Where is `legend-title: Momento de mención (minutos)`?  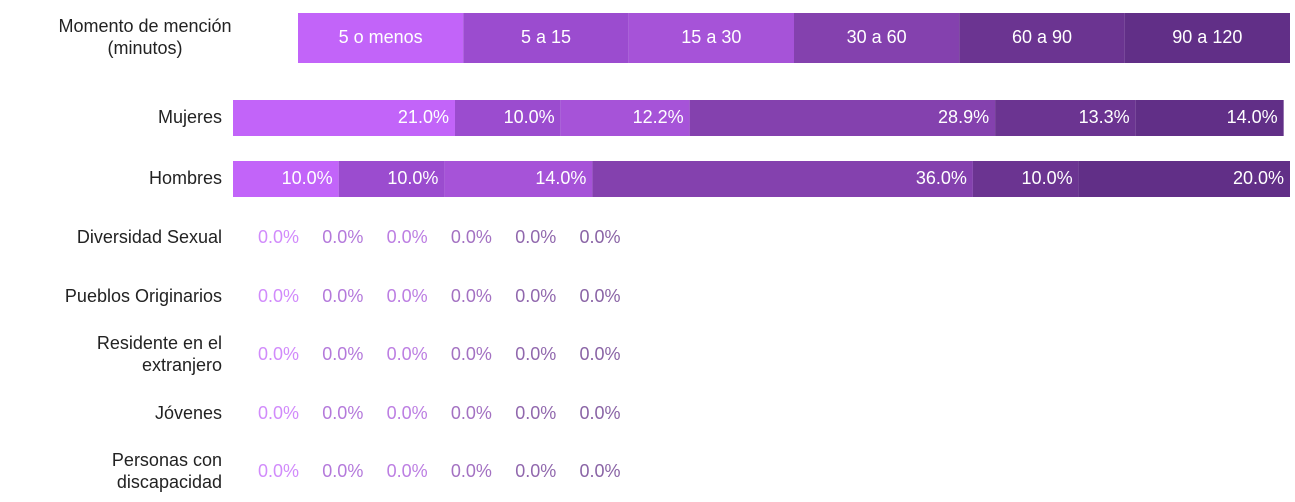
legend-title: Momento de mención (minutos) is located at coordinates (144, 37).